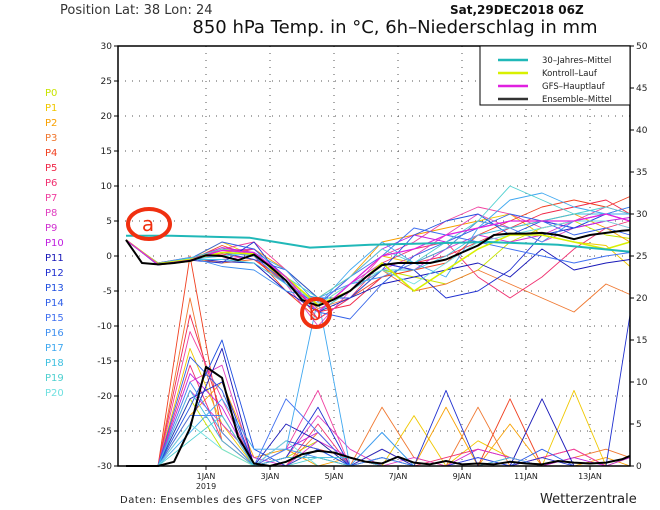 This screenshot has width=660, height=510. Describe the element at coordinates (109, 257) in the screenshot. I see `left-tick-label: 0` at that location.